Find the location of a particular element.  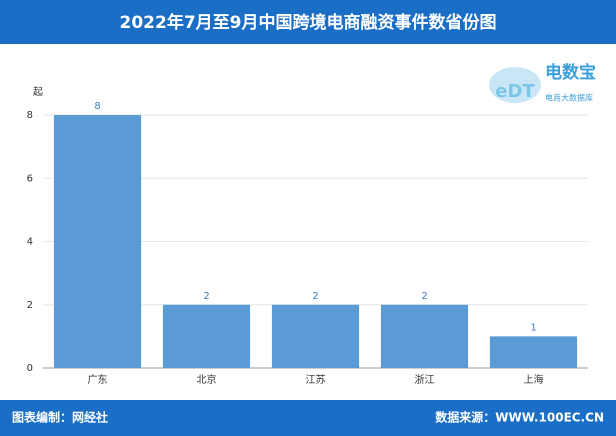

y-tick-label: 6 is located at coordinates (30, 178).